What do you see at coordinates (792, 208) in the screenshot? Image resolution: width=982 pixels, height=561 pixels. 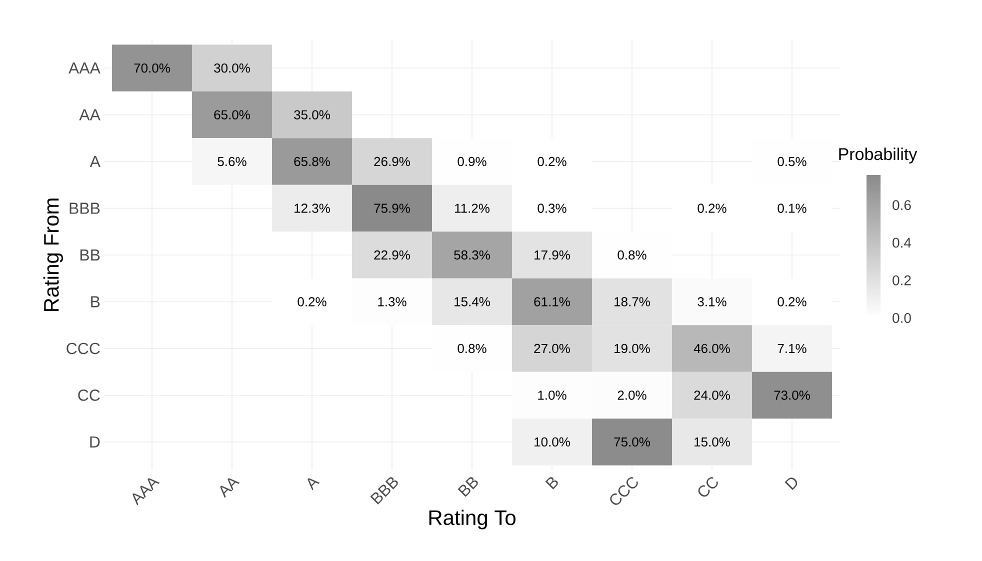 I see `data-label: 0.1%` at bounding box center [792, 208].